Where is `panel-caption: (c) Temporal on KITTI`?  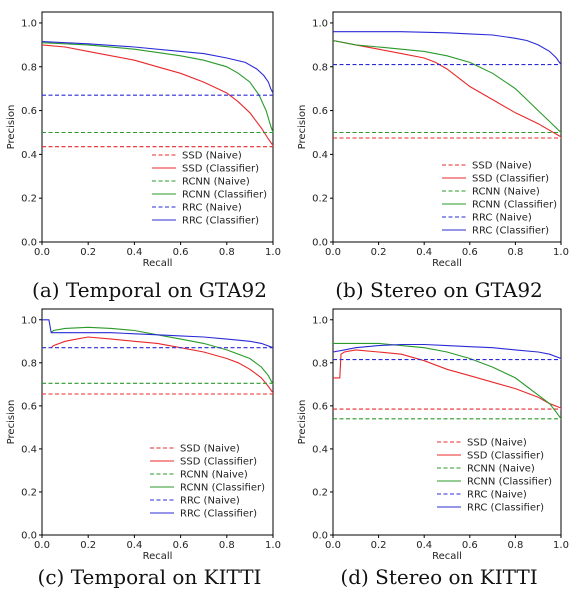 panel-caption: (c) Temporal on KITTI is located at coordinates (150, 577).